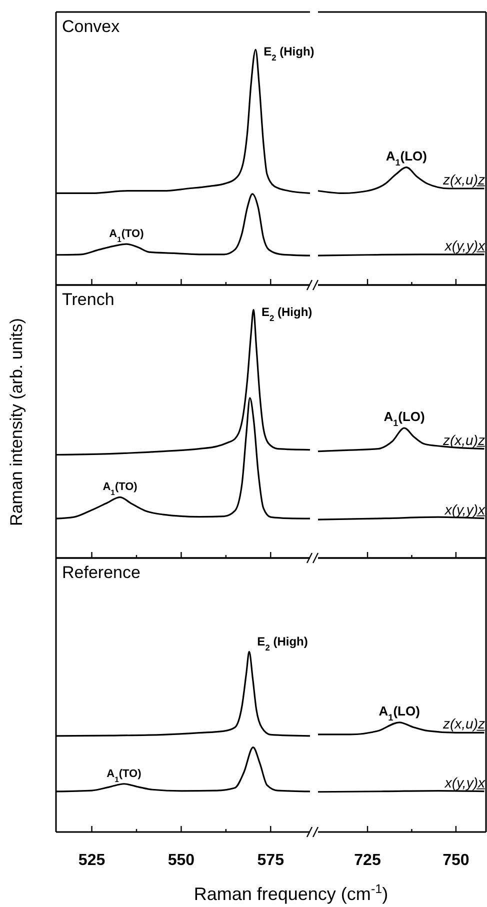 This screenshot has width=487, height=907. Describe the element at coordinates (367, 860) in the screenshot. I see `x-tick-label: 725` at that location.